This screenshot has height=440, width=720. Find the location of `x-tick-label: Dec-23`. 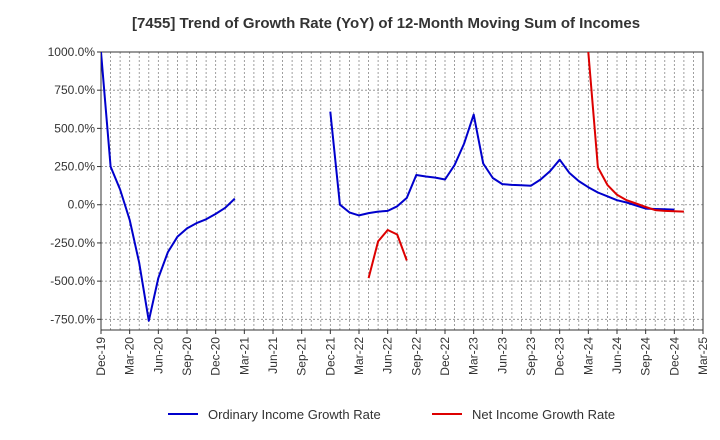

x-tick-label: Dec-23 is located at coordinates (560, 356).